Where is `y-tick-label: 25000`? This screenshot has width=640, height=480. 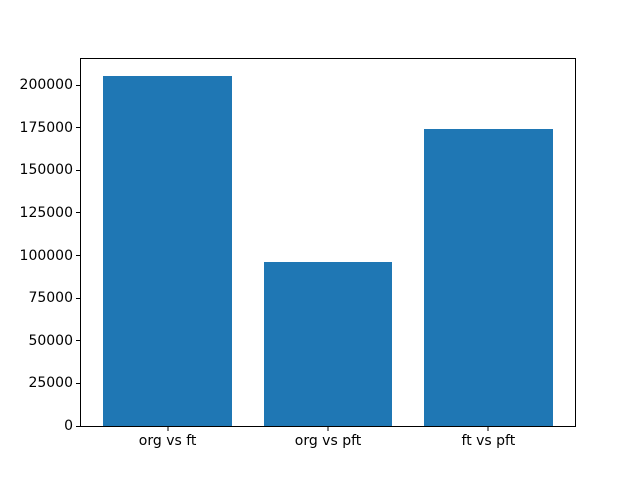
y-tick-label: 25000 is located at coordinates (50, 383).